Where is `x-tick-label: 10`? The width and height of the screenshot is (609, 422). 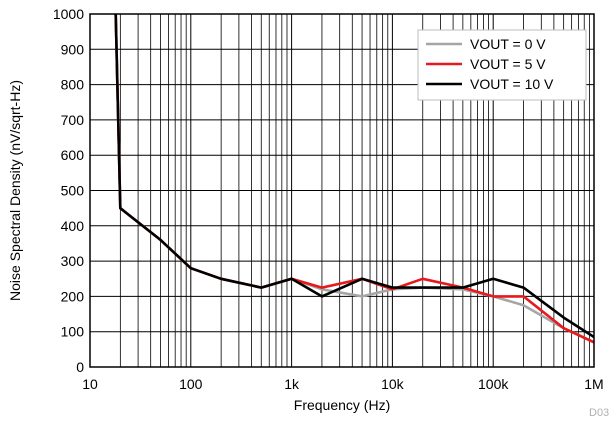 x-tick-label: 10 is located at coordinates (90, 384).